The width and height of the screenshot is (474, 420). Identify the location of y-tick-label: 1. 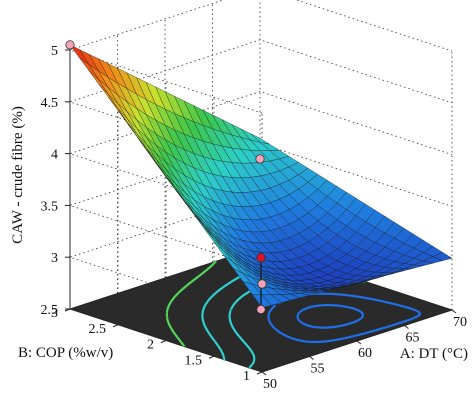
(246, 376).